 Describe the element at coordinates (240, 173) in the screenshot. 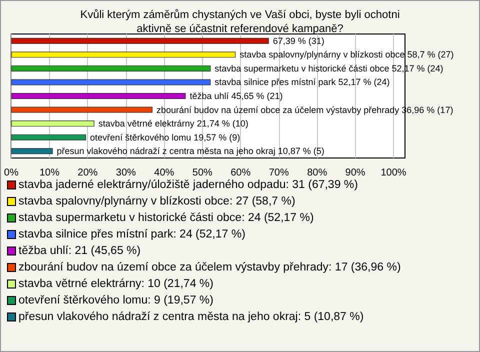

I see `x-tick-label: 60%` at that location.